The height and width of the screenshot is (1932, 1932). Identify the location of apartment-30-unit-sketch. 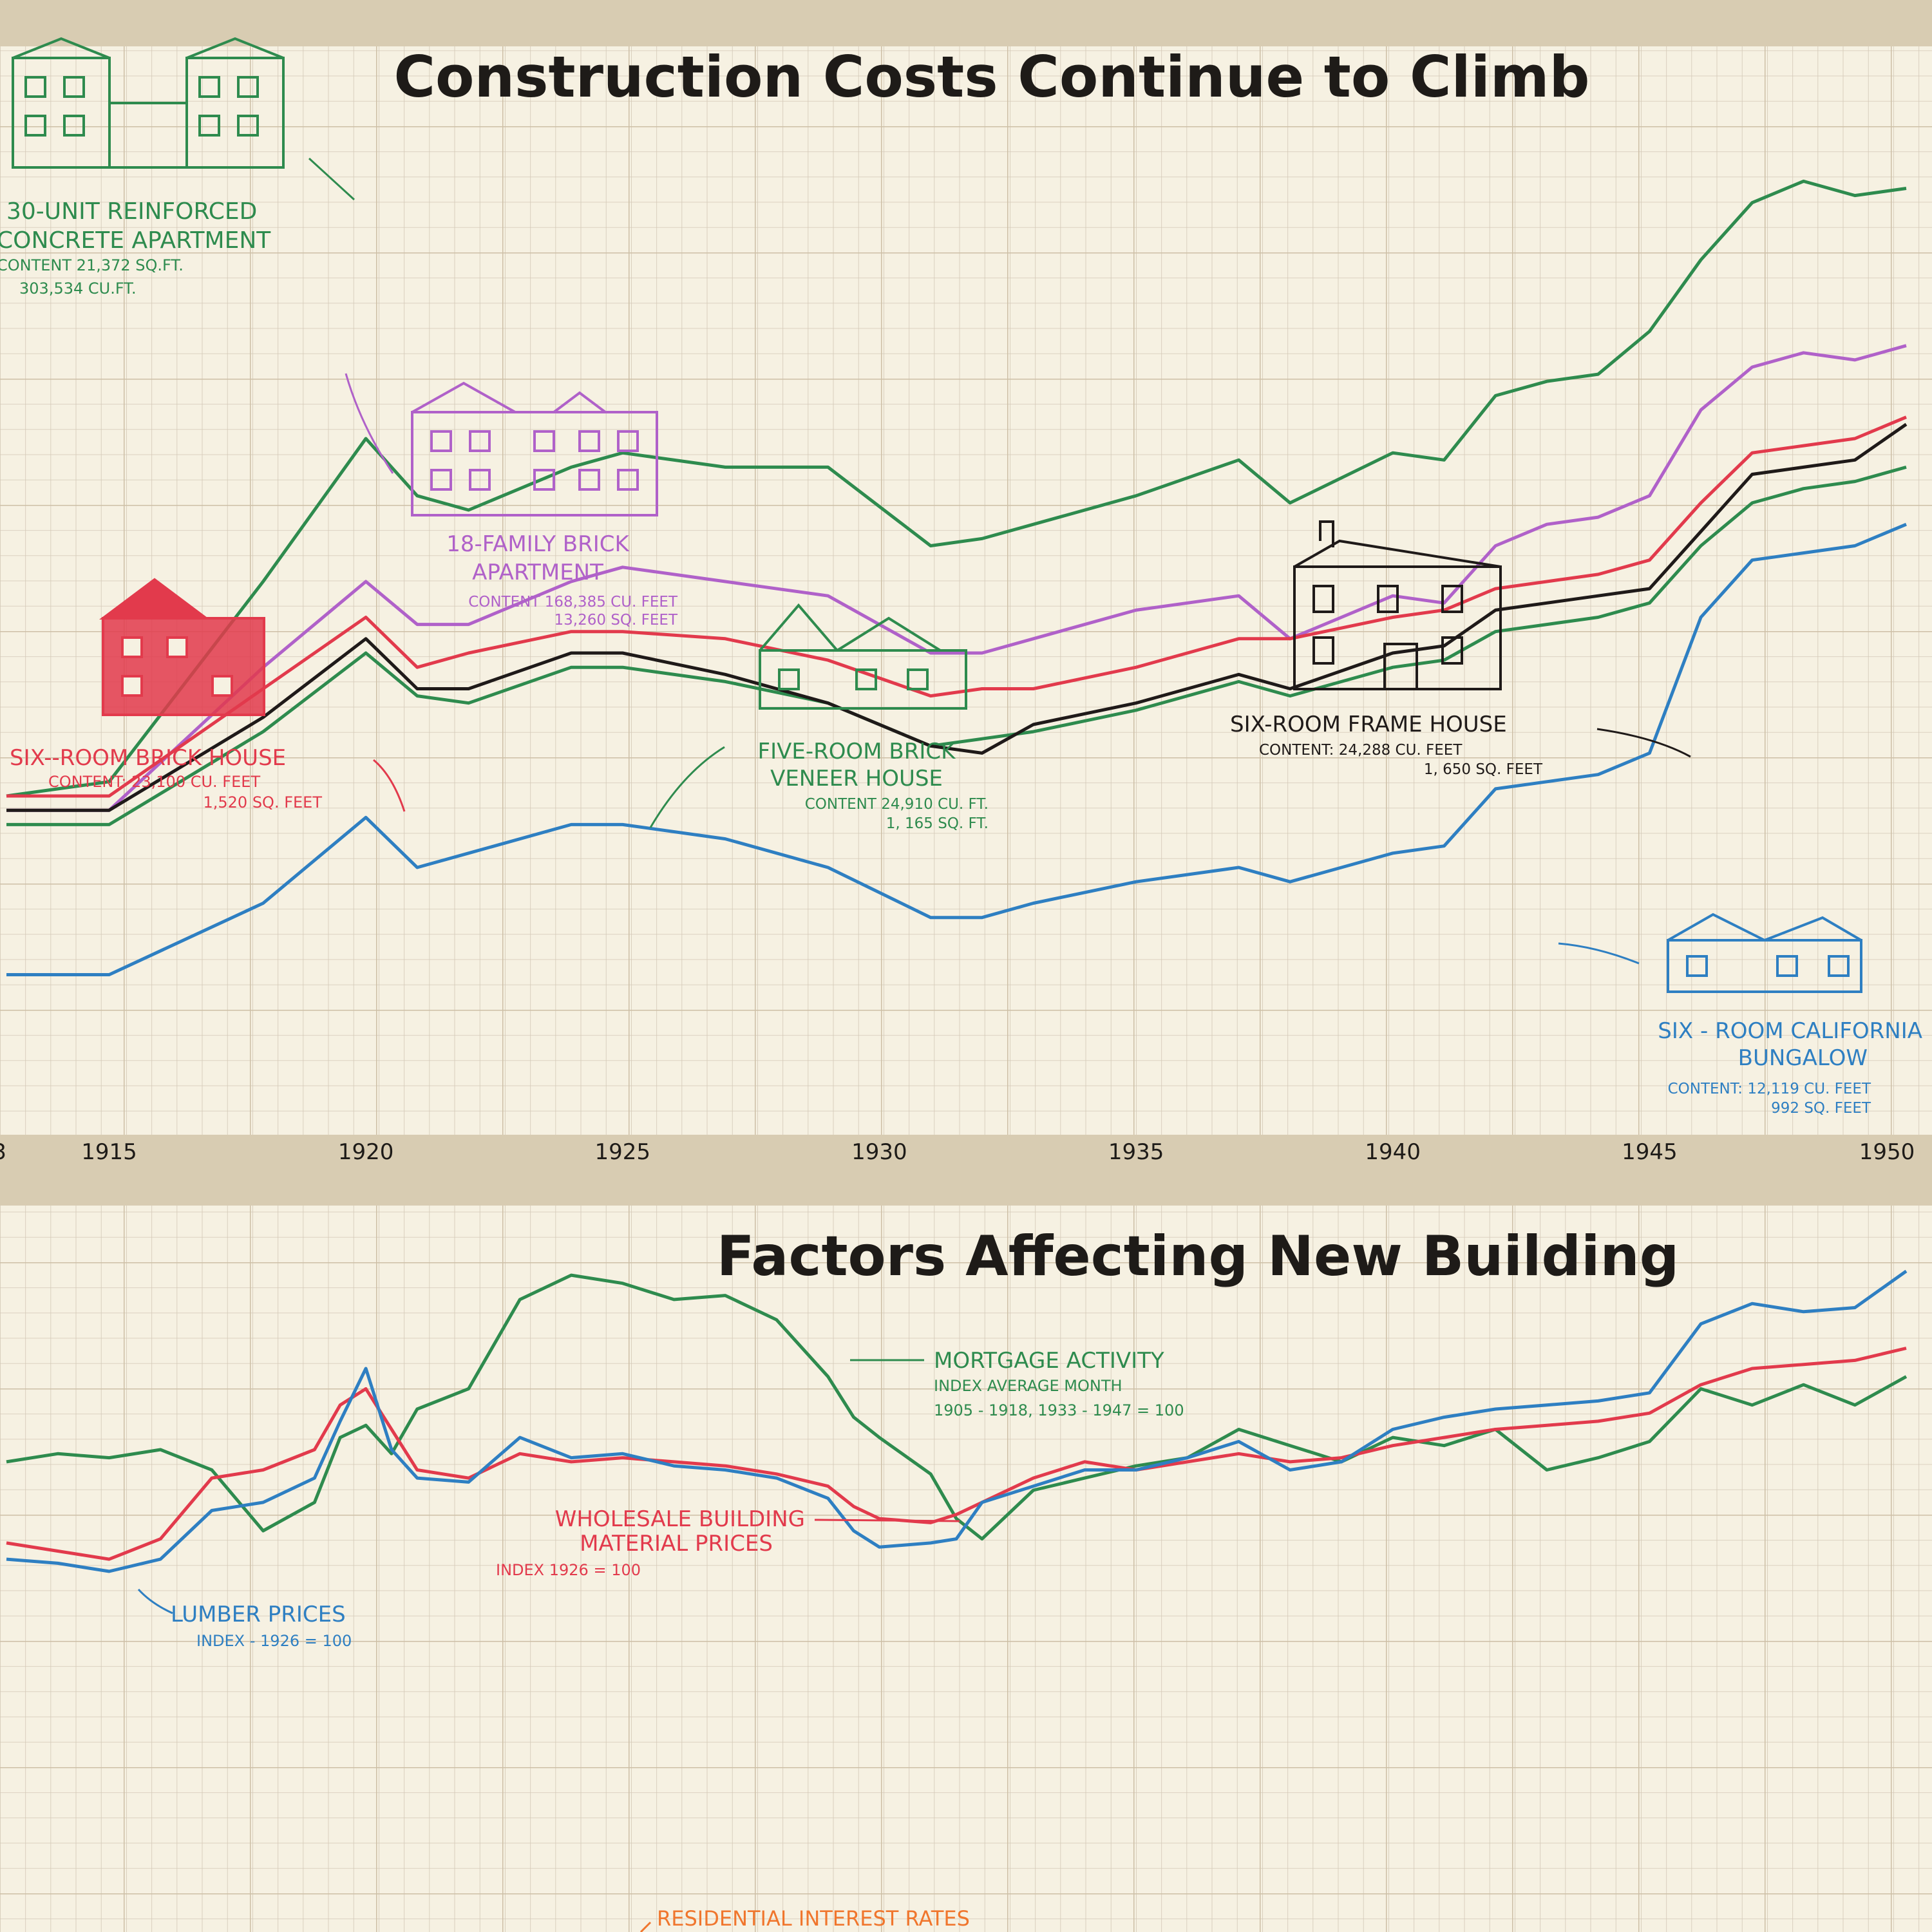
(148, 103).